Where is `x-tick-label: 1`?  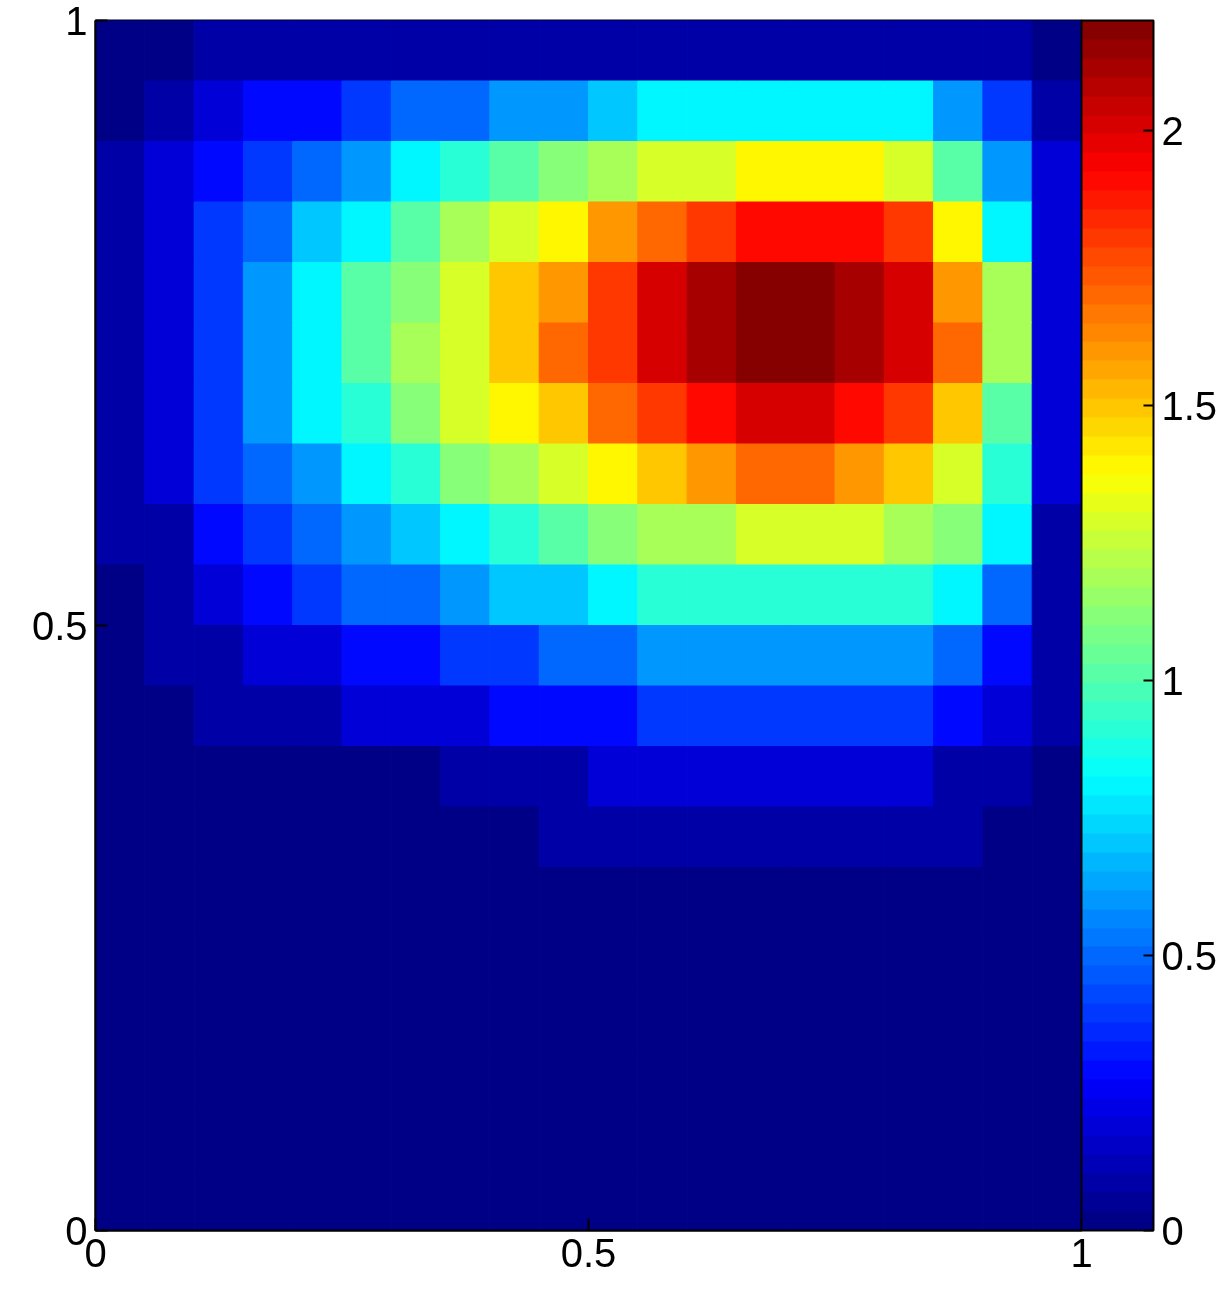
x-tick-label: 1 is located at coordinates (1081, 1252).